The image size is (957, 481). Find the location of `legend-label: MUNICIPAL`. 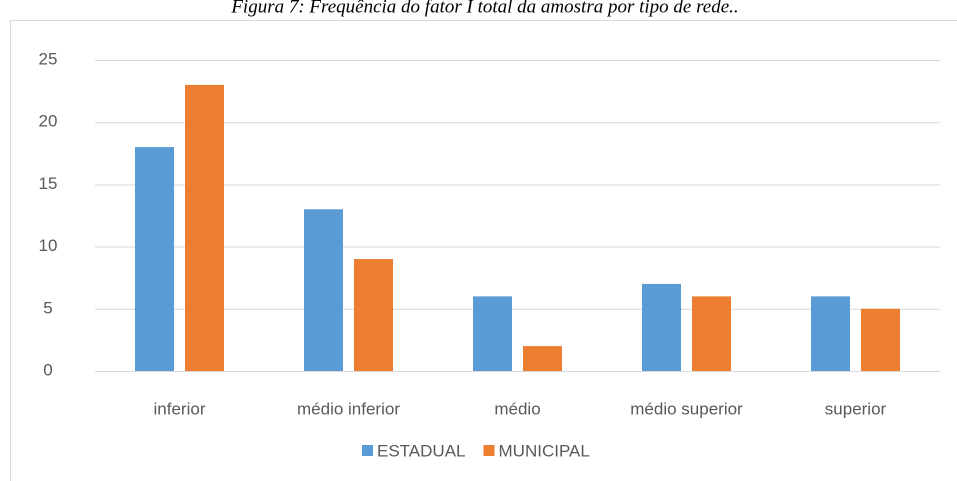

legend-label: MUNICIPAL is located at coordinates (544, 450).